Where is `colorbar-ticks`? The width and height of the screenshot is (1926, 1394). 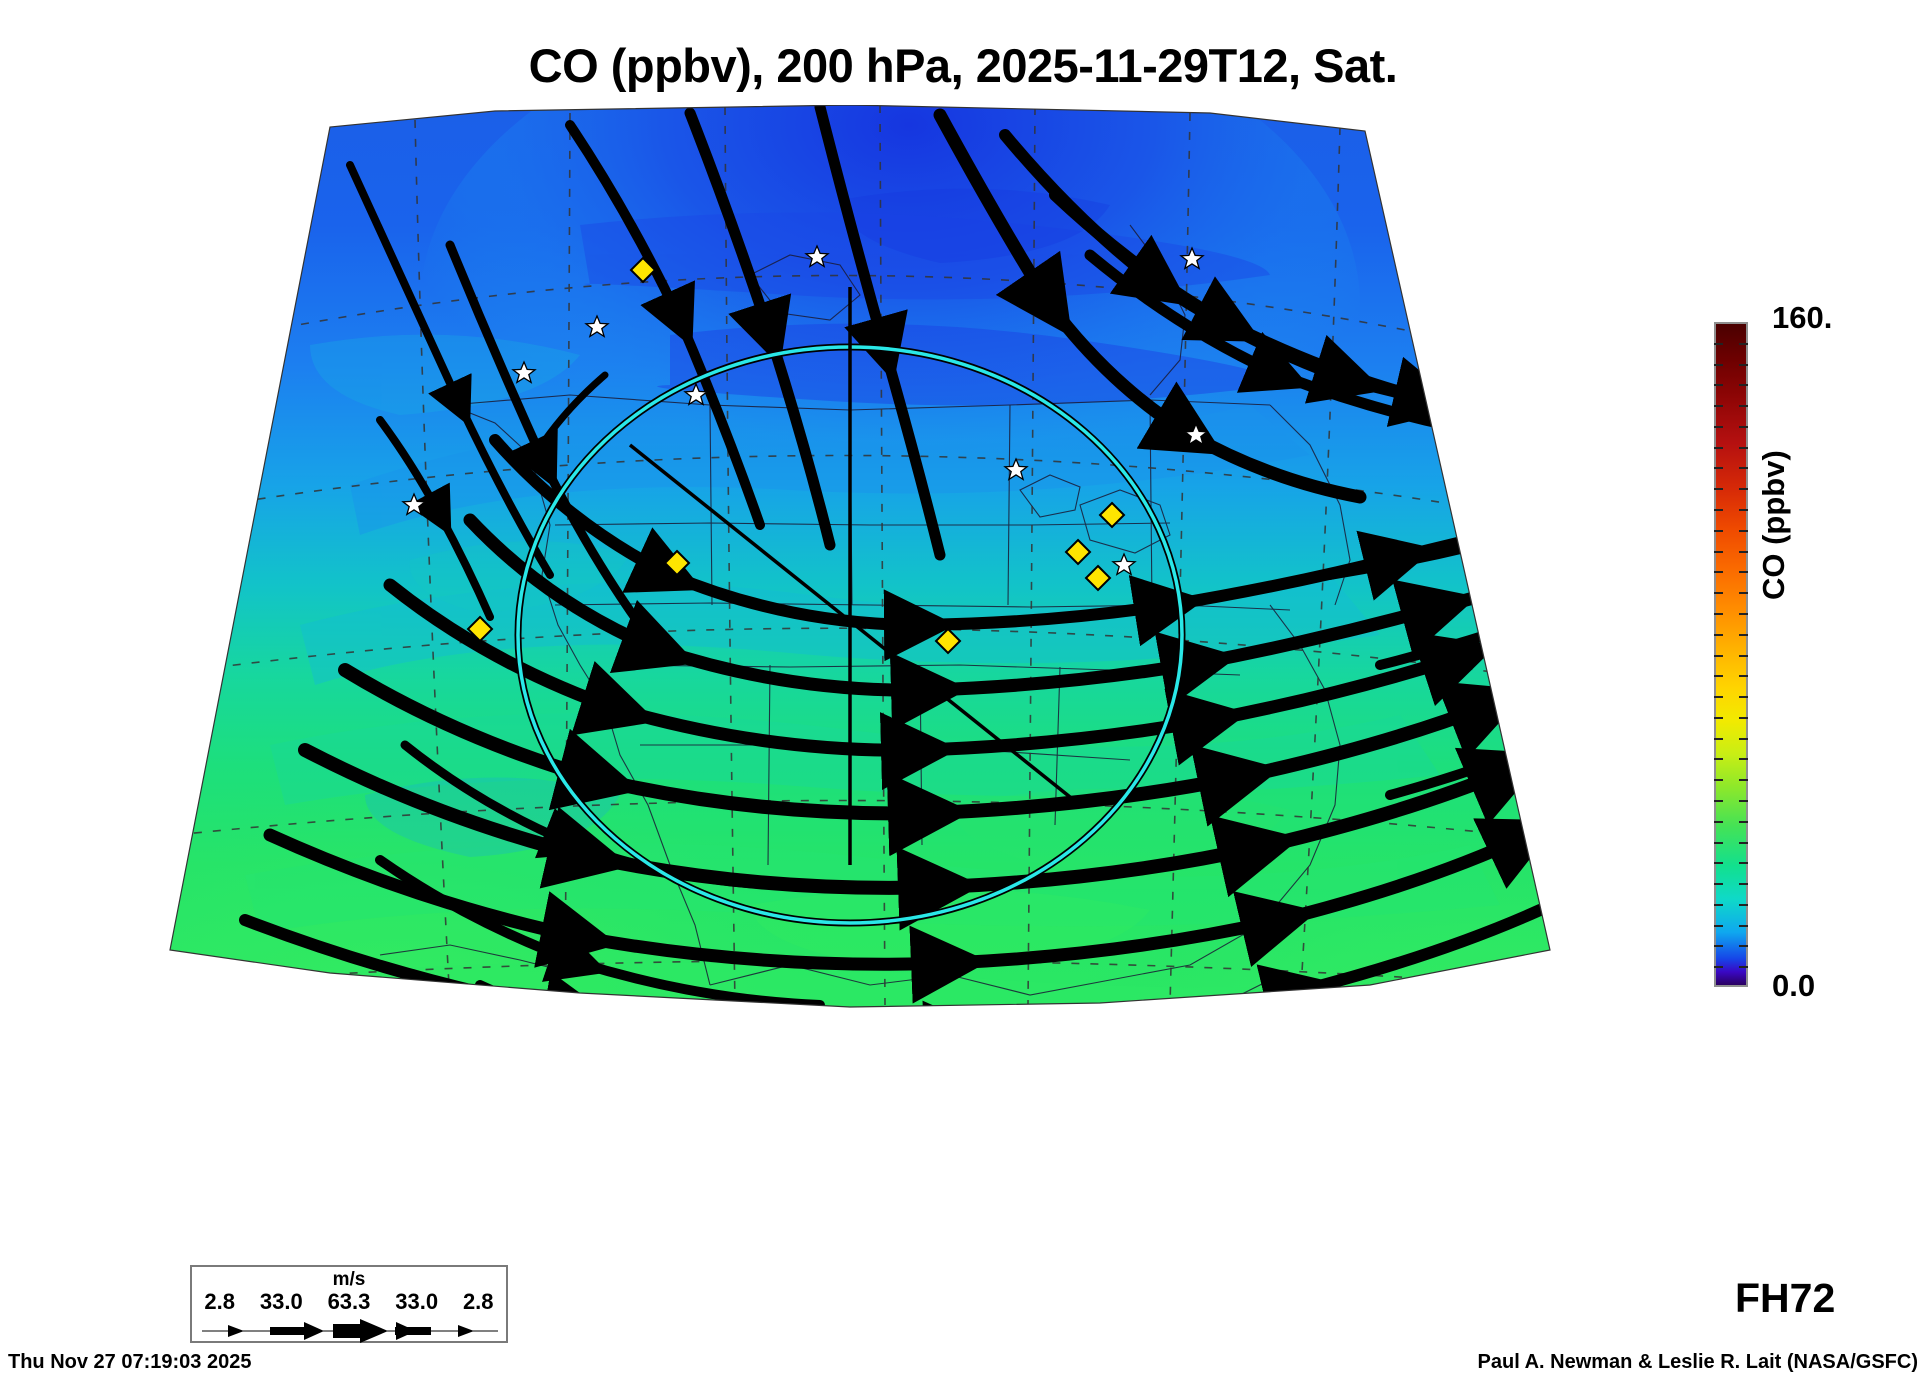 colorbar-ticks is located at coordinates (1731, 654).